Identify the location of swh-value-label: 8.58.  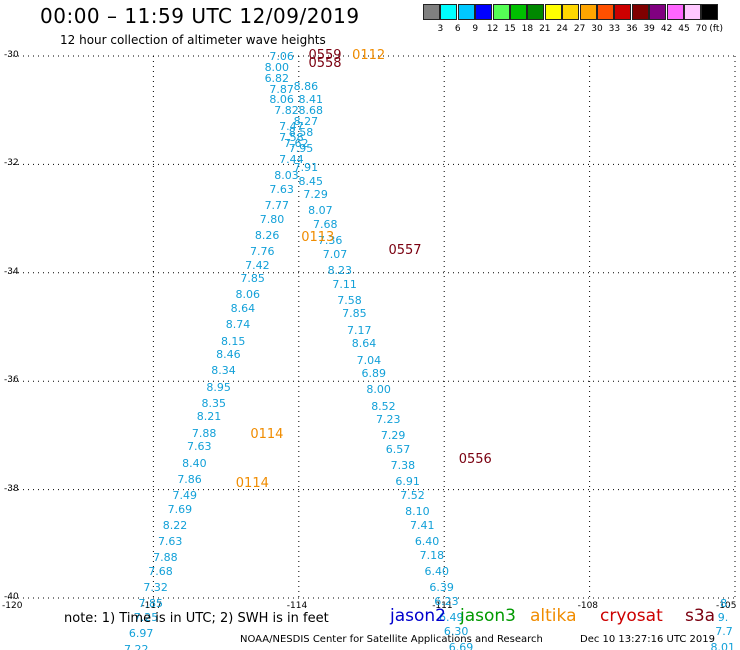
(301, 132).